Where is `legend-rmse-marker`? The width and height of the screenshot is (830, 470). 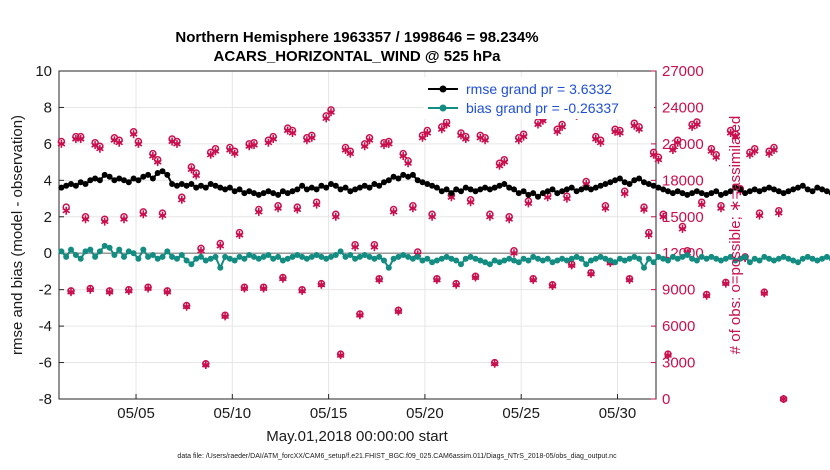 legend-rmse-marker is located at coordinates (443, 89).